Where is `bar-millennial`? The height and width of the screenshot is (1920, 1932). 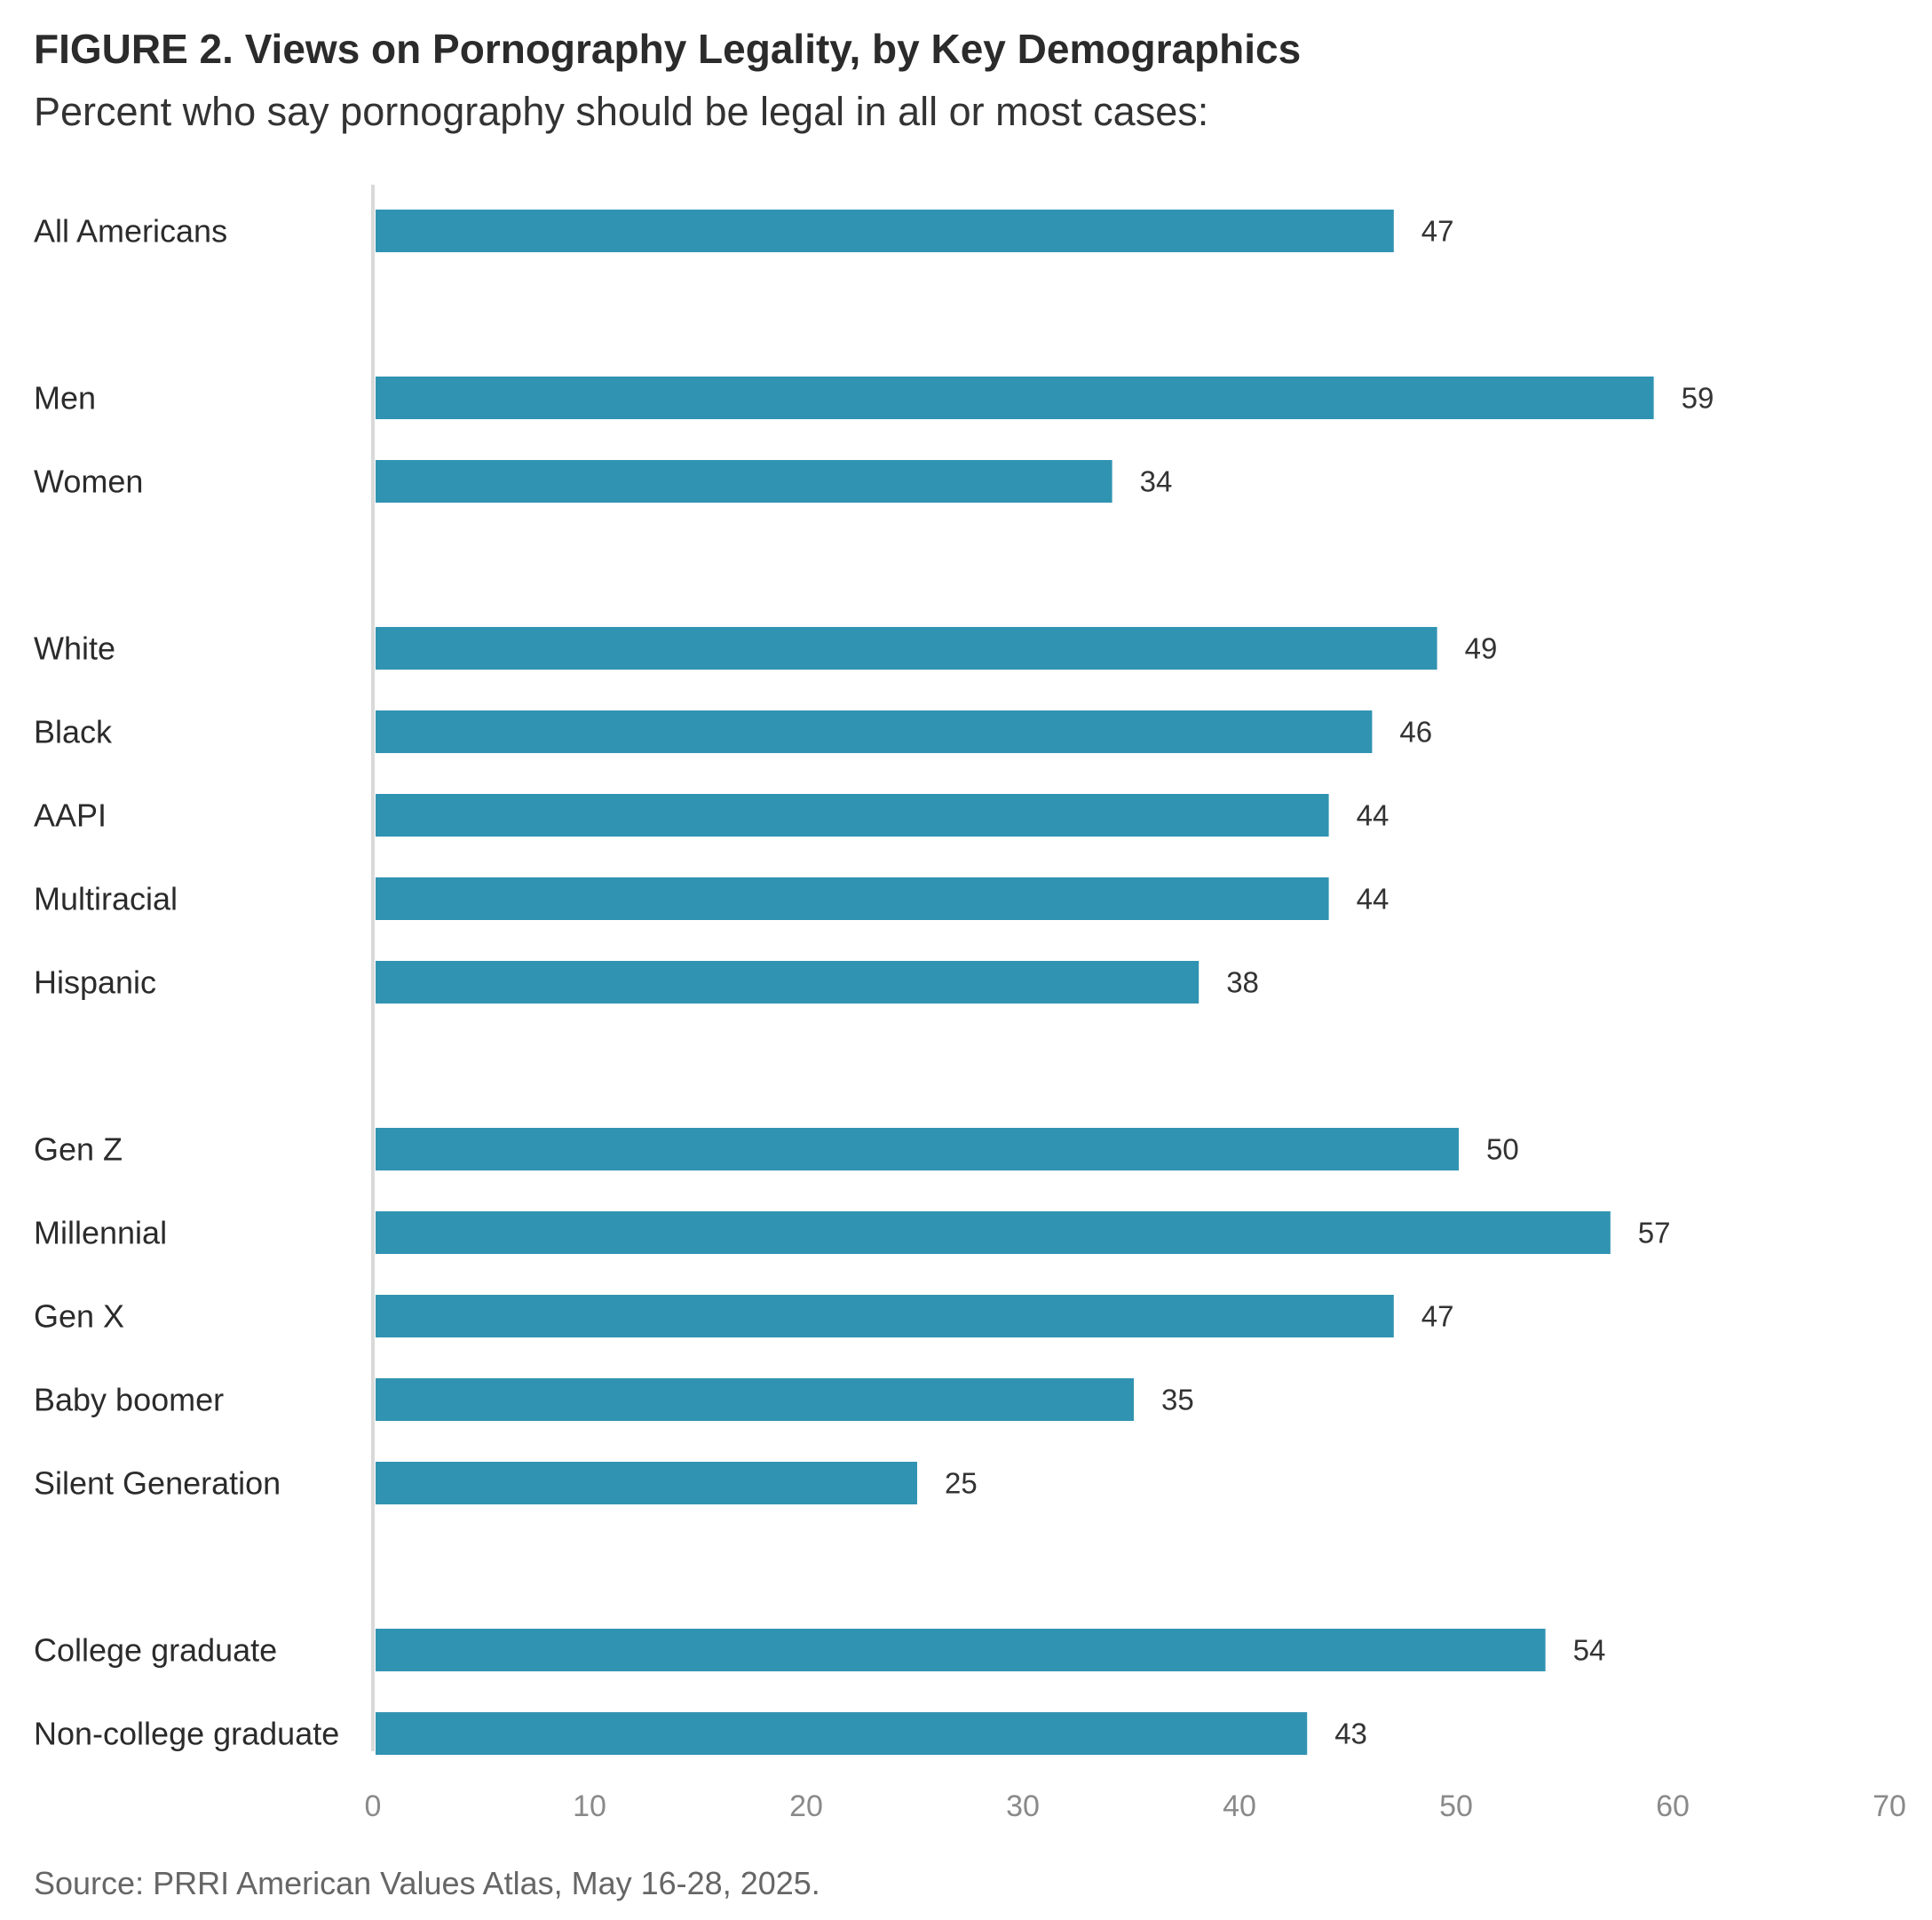
bar-millennial is located at coordinates (993, 1232).